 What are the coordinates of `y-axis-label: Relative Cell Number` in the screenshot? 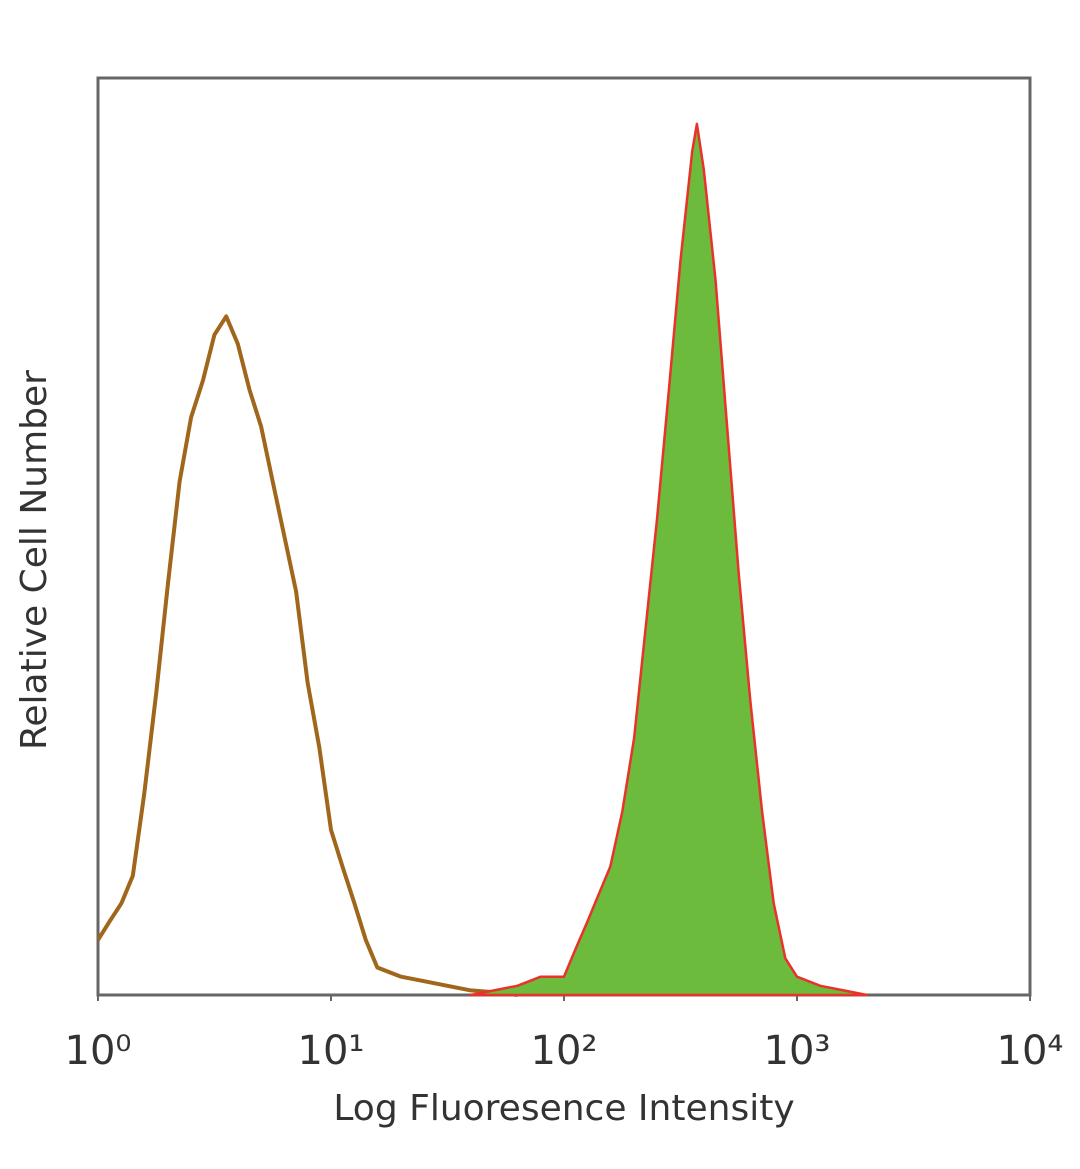 It's located at (34, 560).